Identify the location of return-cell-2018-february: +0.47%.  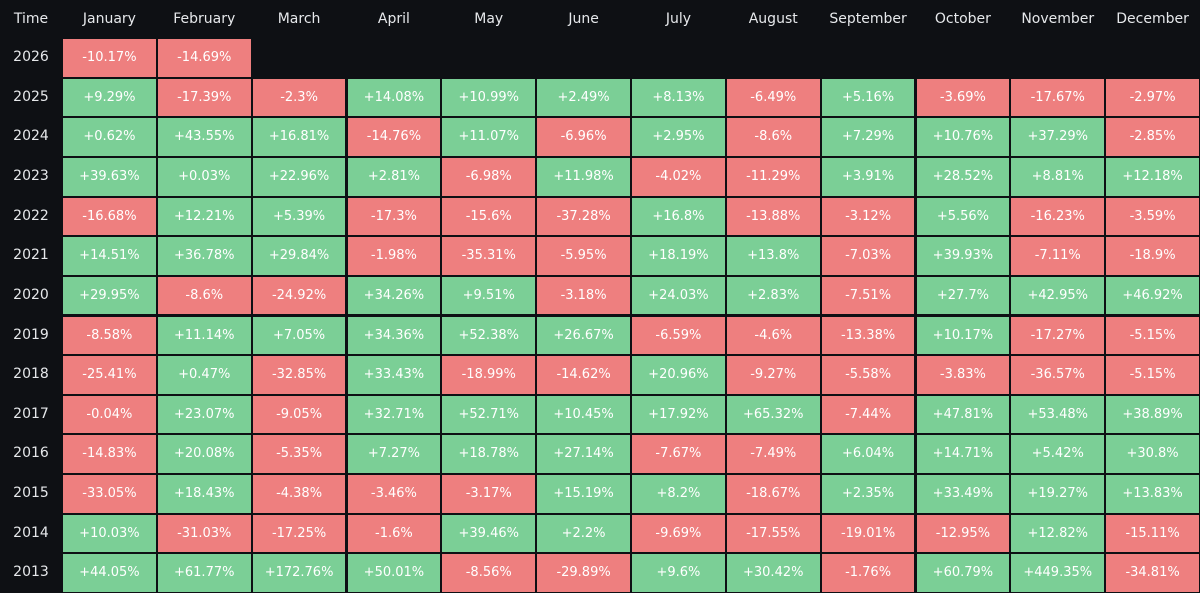
(204, 375).